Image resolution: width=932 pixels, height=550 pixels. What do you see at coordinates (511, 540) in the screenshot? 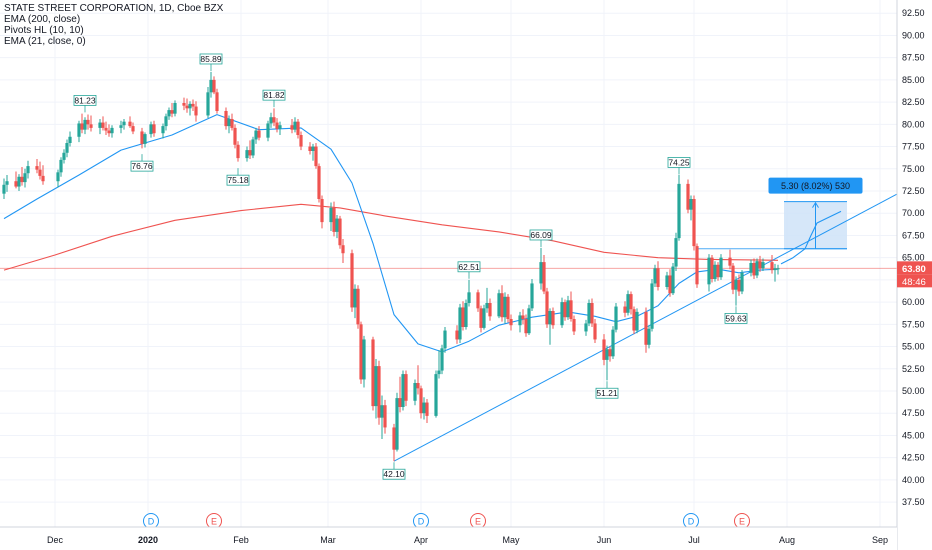
I see `time-tick-label: May` at bounding box center [511, 540].